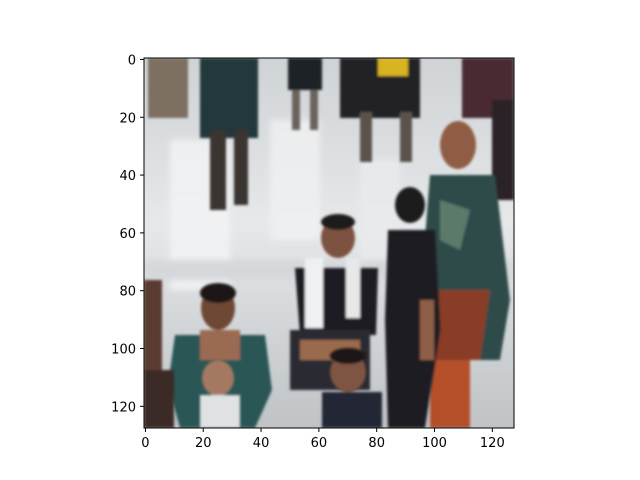  What do you see at coordinates (492, 443) in the screenshot?
I see `x-tick-label: 120` at bounding box center [492, 443].